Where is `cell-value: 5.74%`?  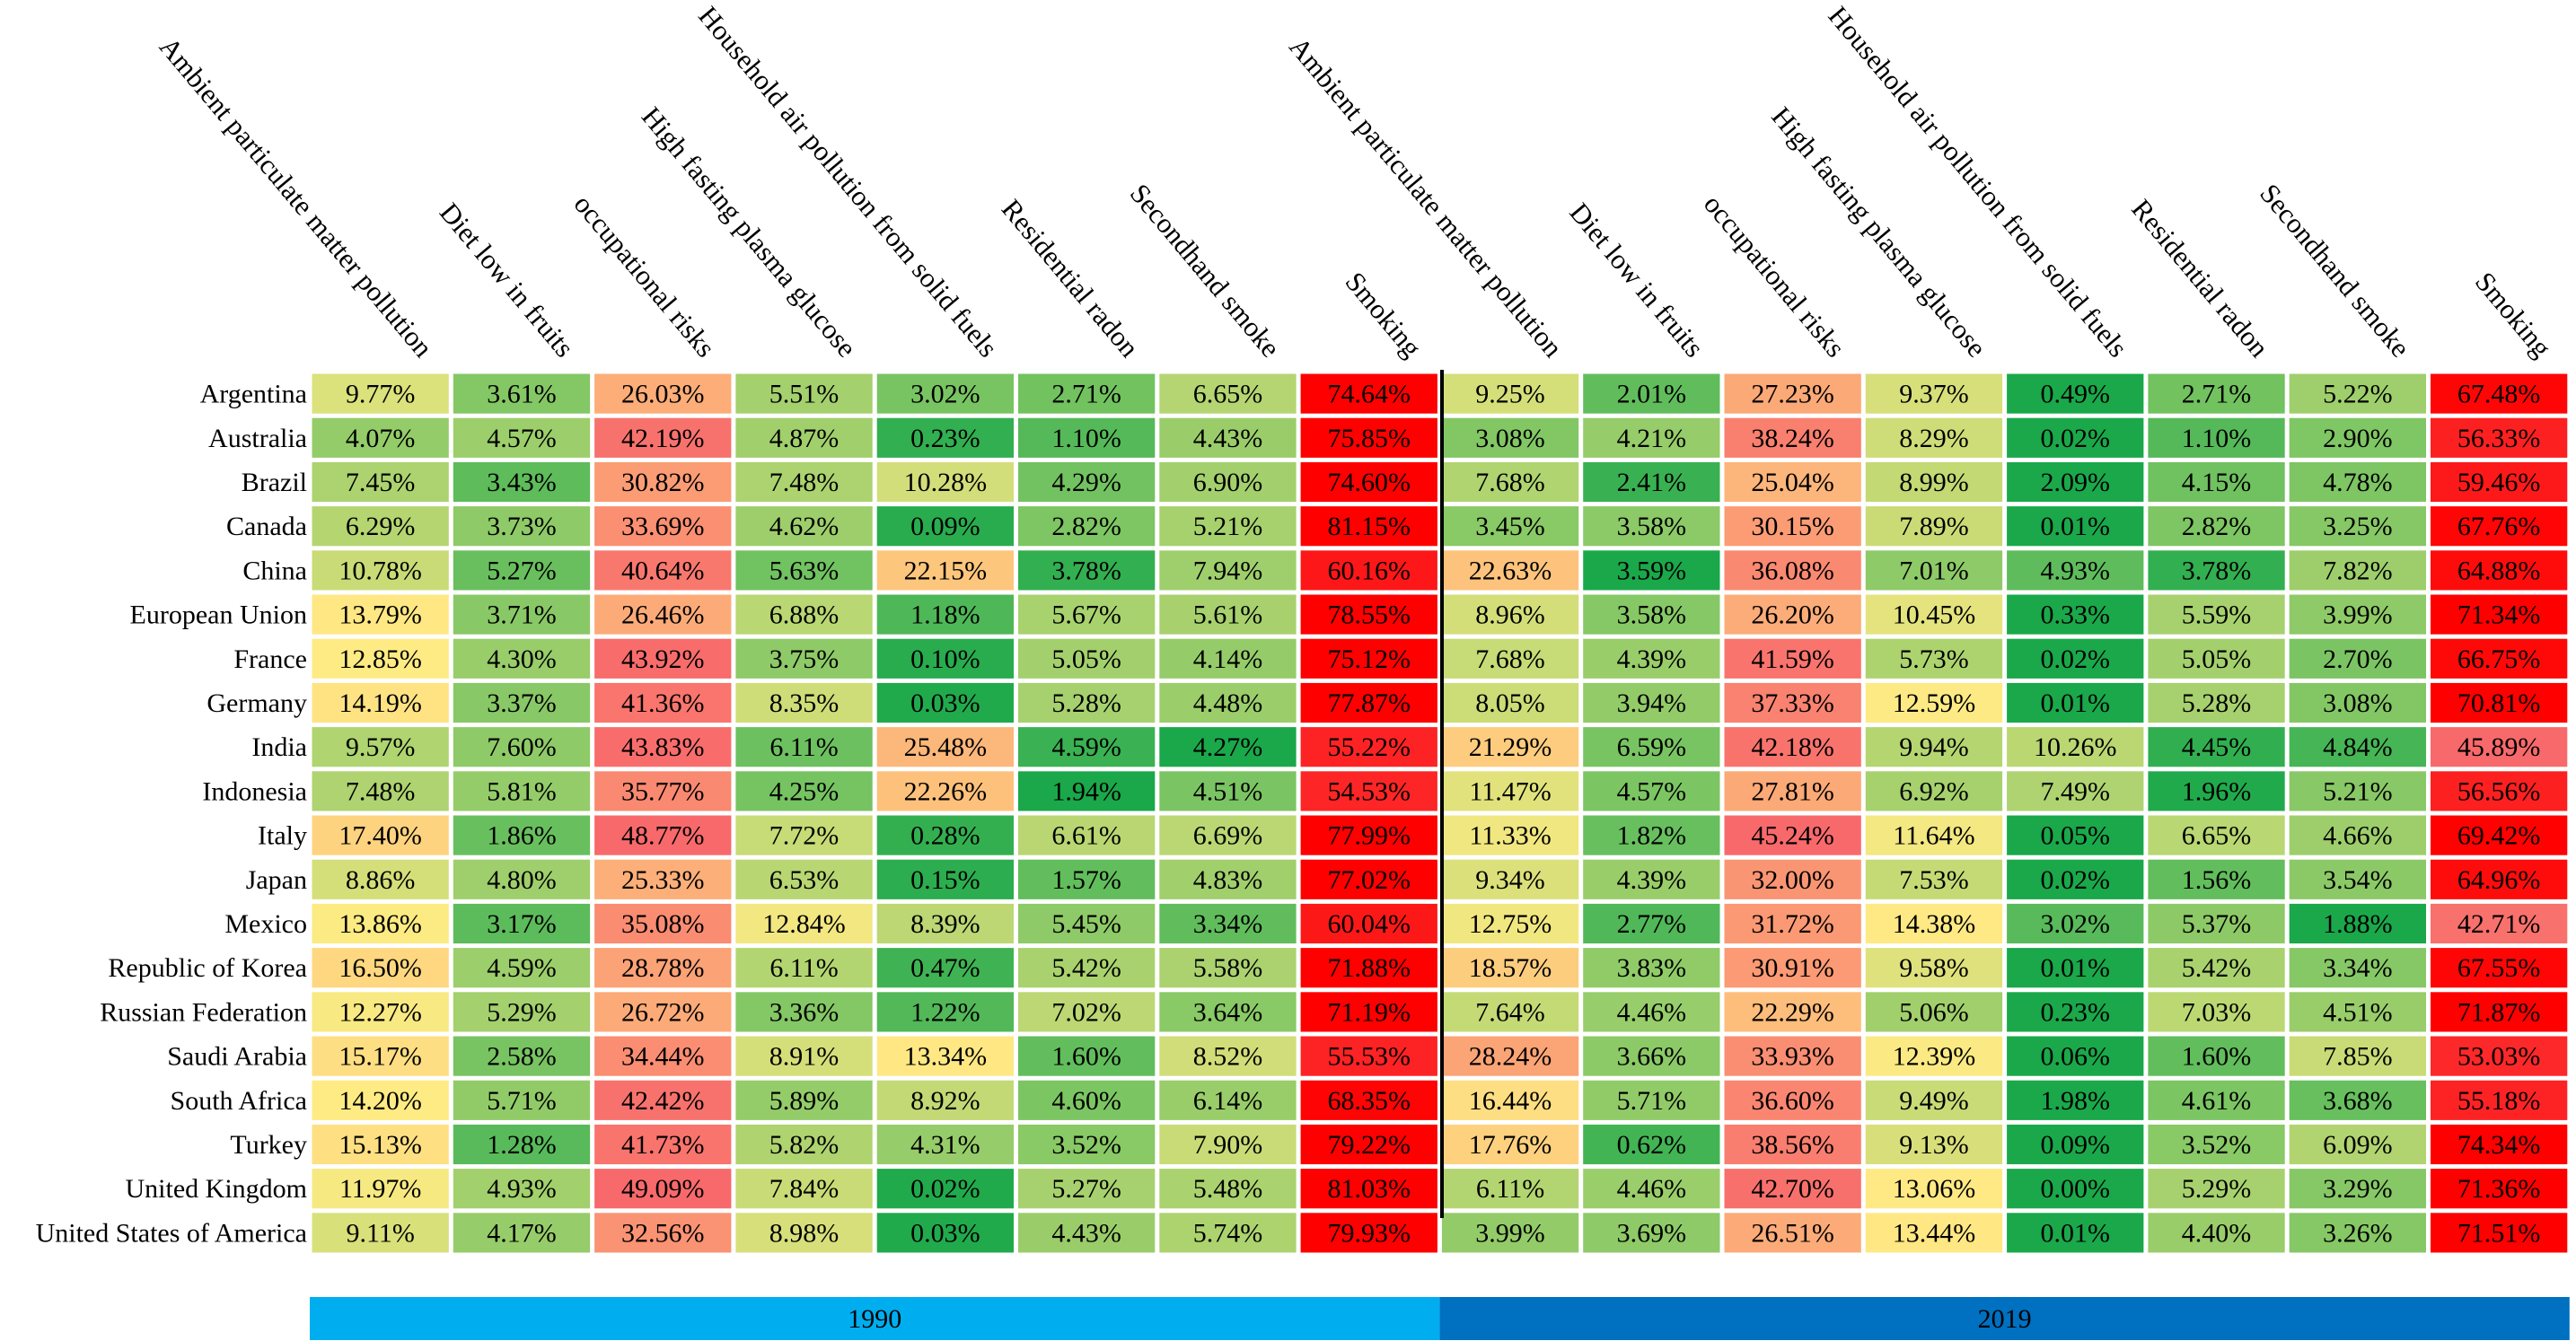
cell-value: 5.74% is located at coordinates (1228, 1233).